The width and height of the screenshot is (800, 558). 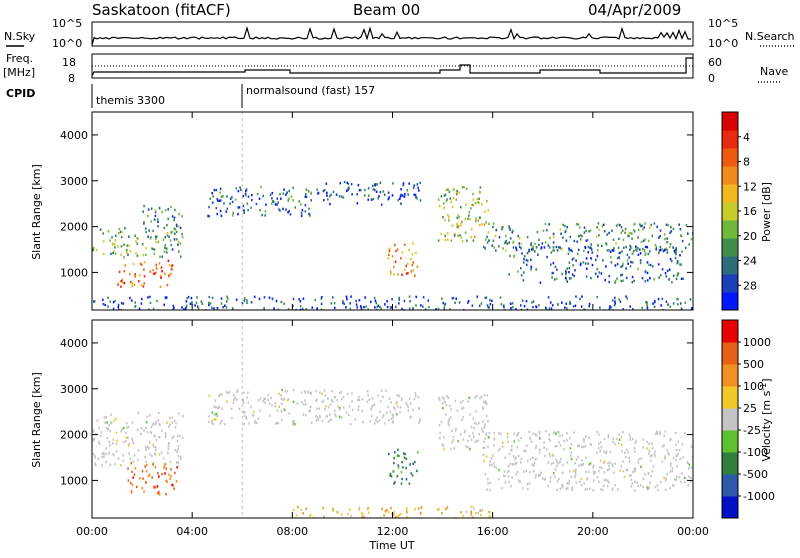 I want to click on x-tick-label: 12:00, so click(x=393, y=531).